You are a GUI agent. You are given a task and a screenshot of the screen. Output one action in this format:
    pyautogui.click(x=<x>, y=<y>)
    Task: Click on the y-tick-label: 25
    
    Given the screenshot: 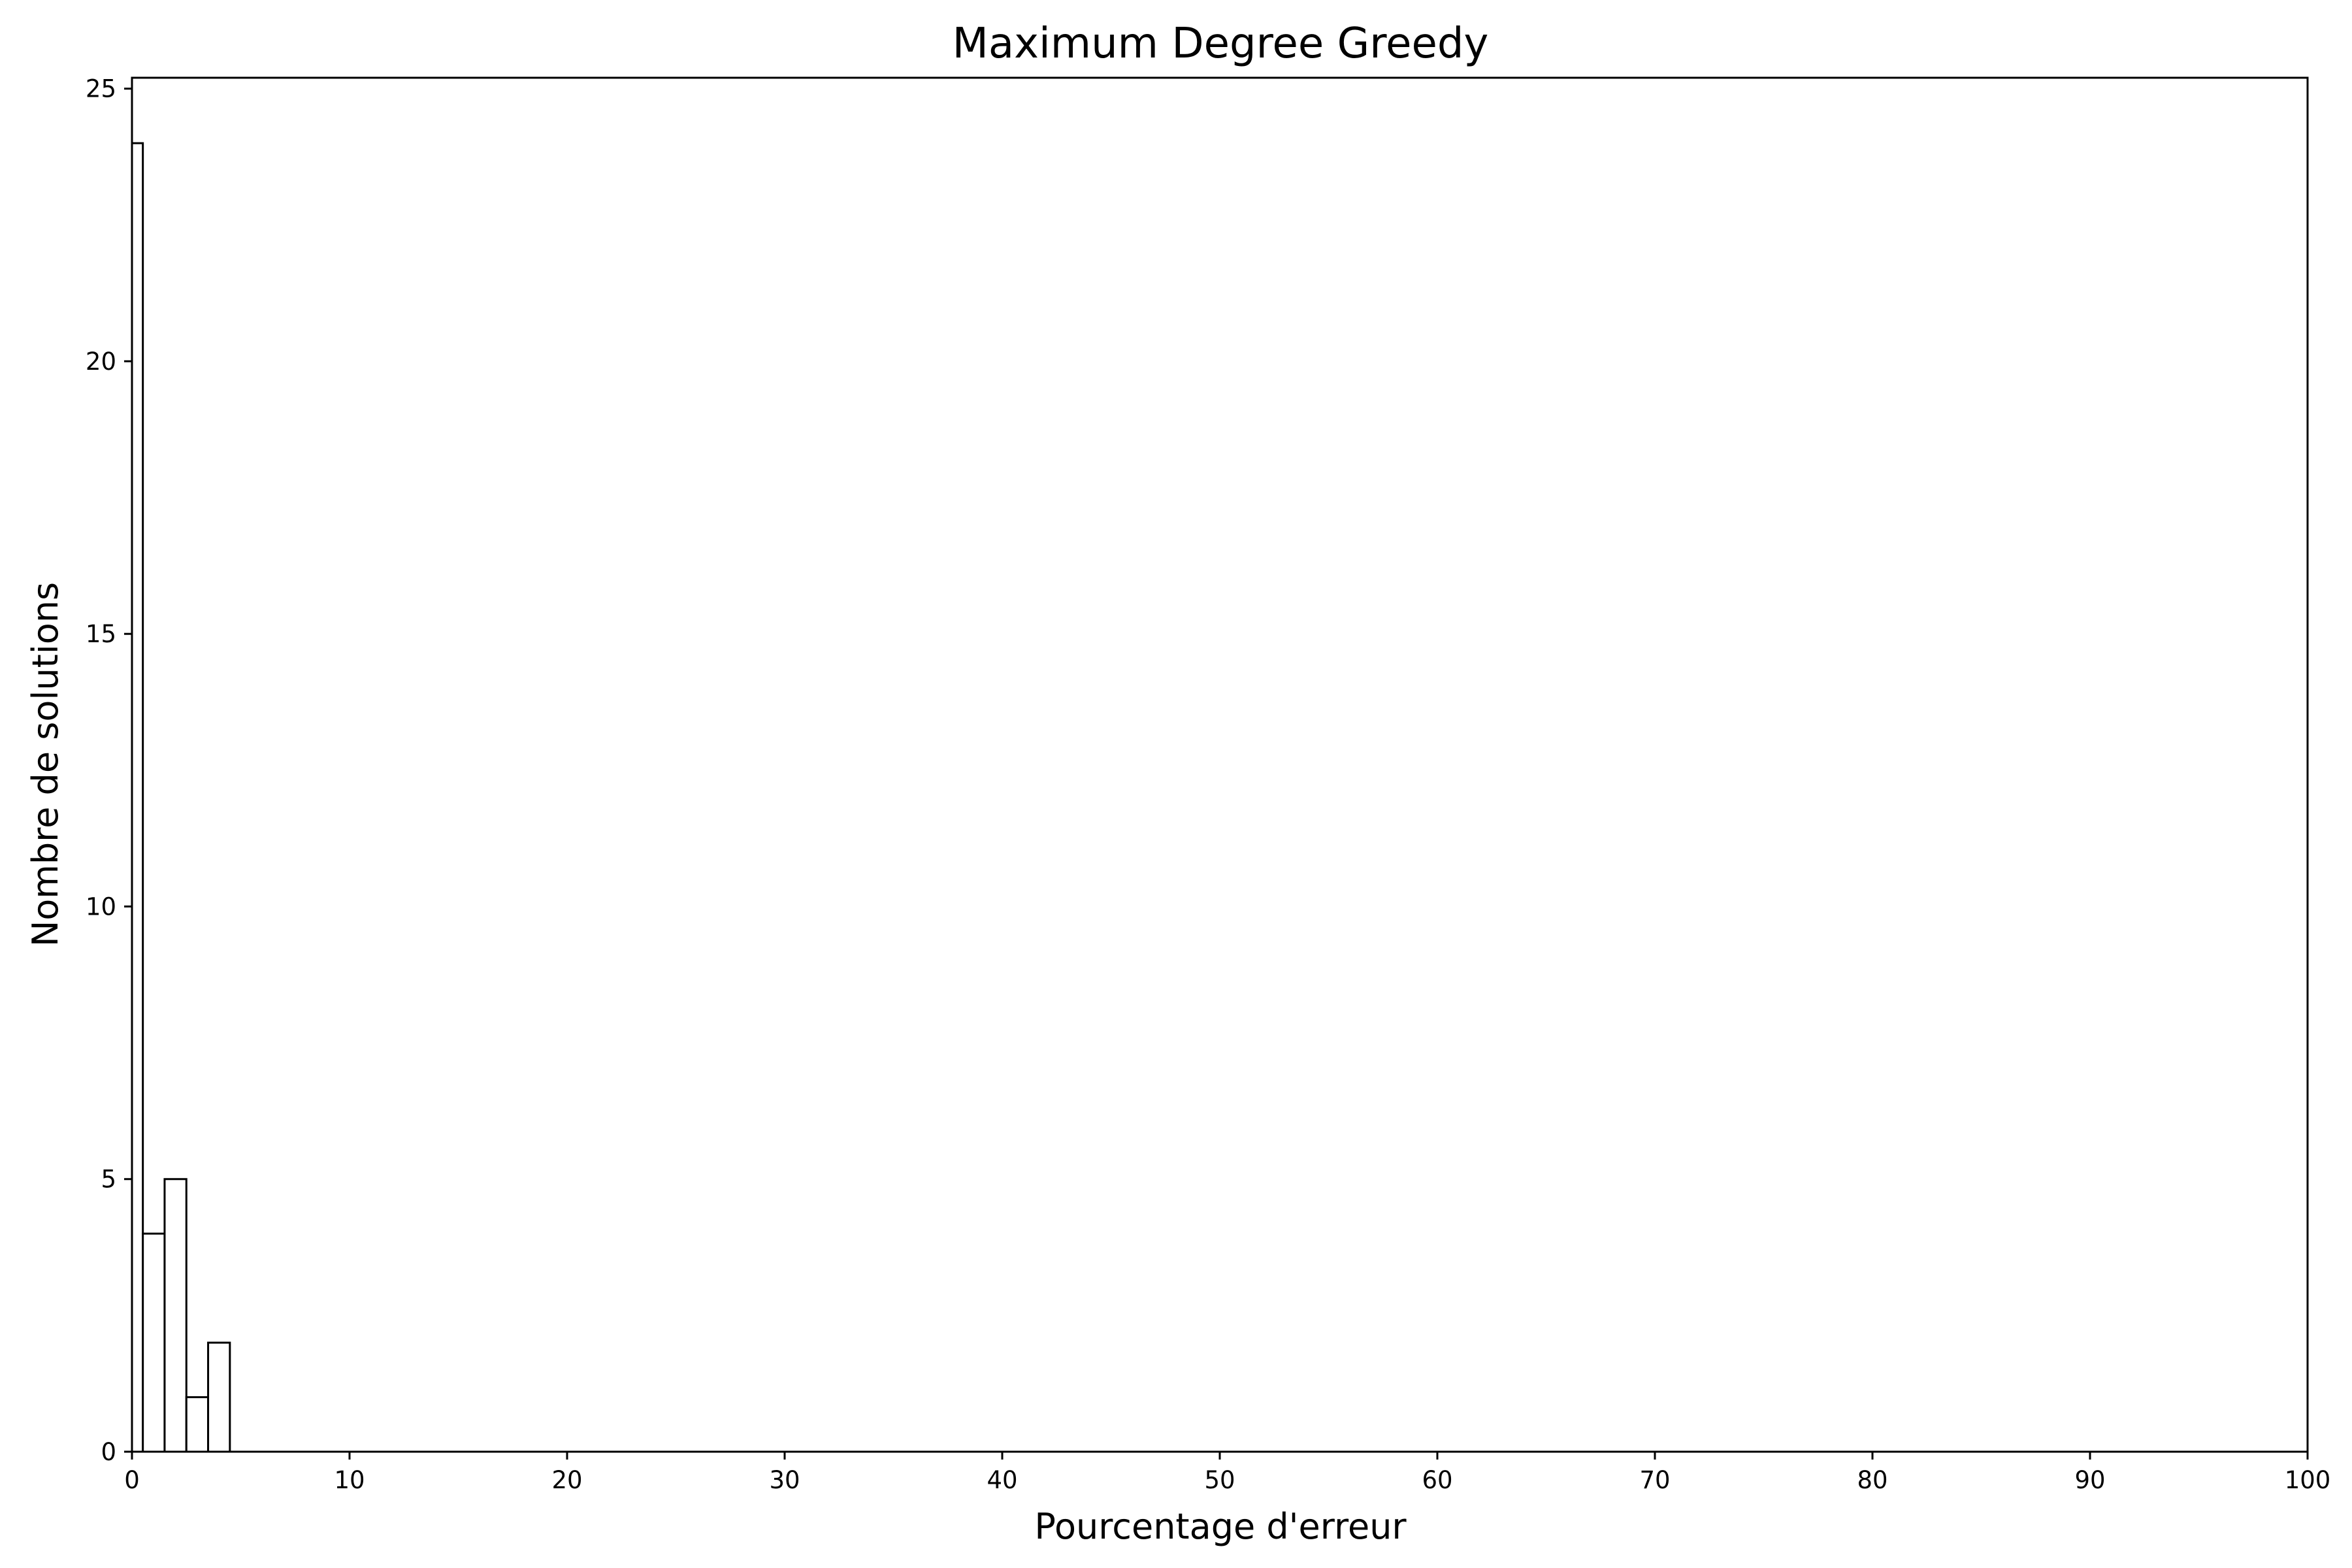 What is the action you would take?
    pyautogui.click(x=101, y=89)
    